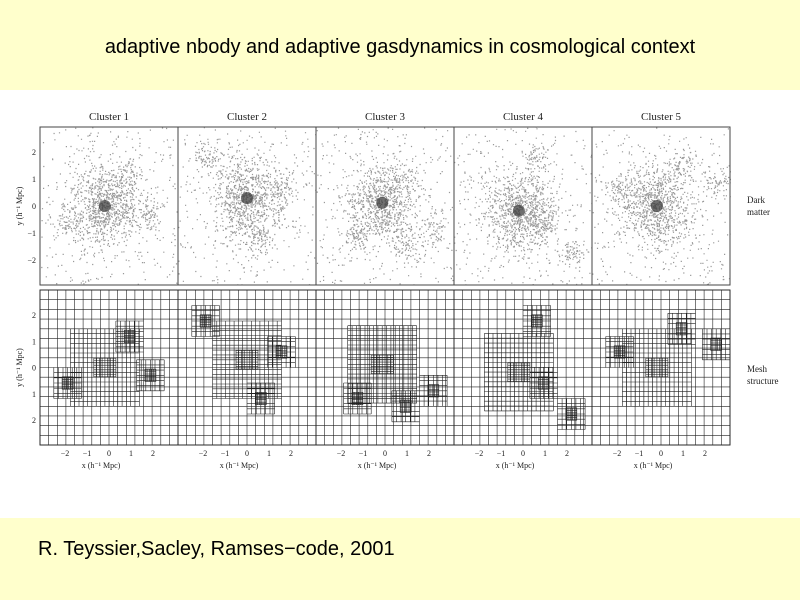  I want to click on row-label: matter, so click(758, 212).